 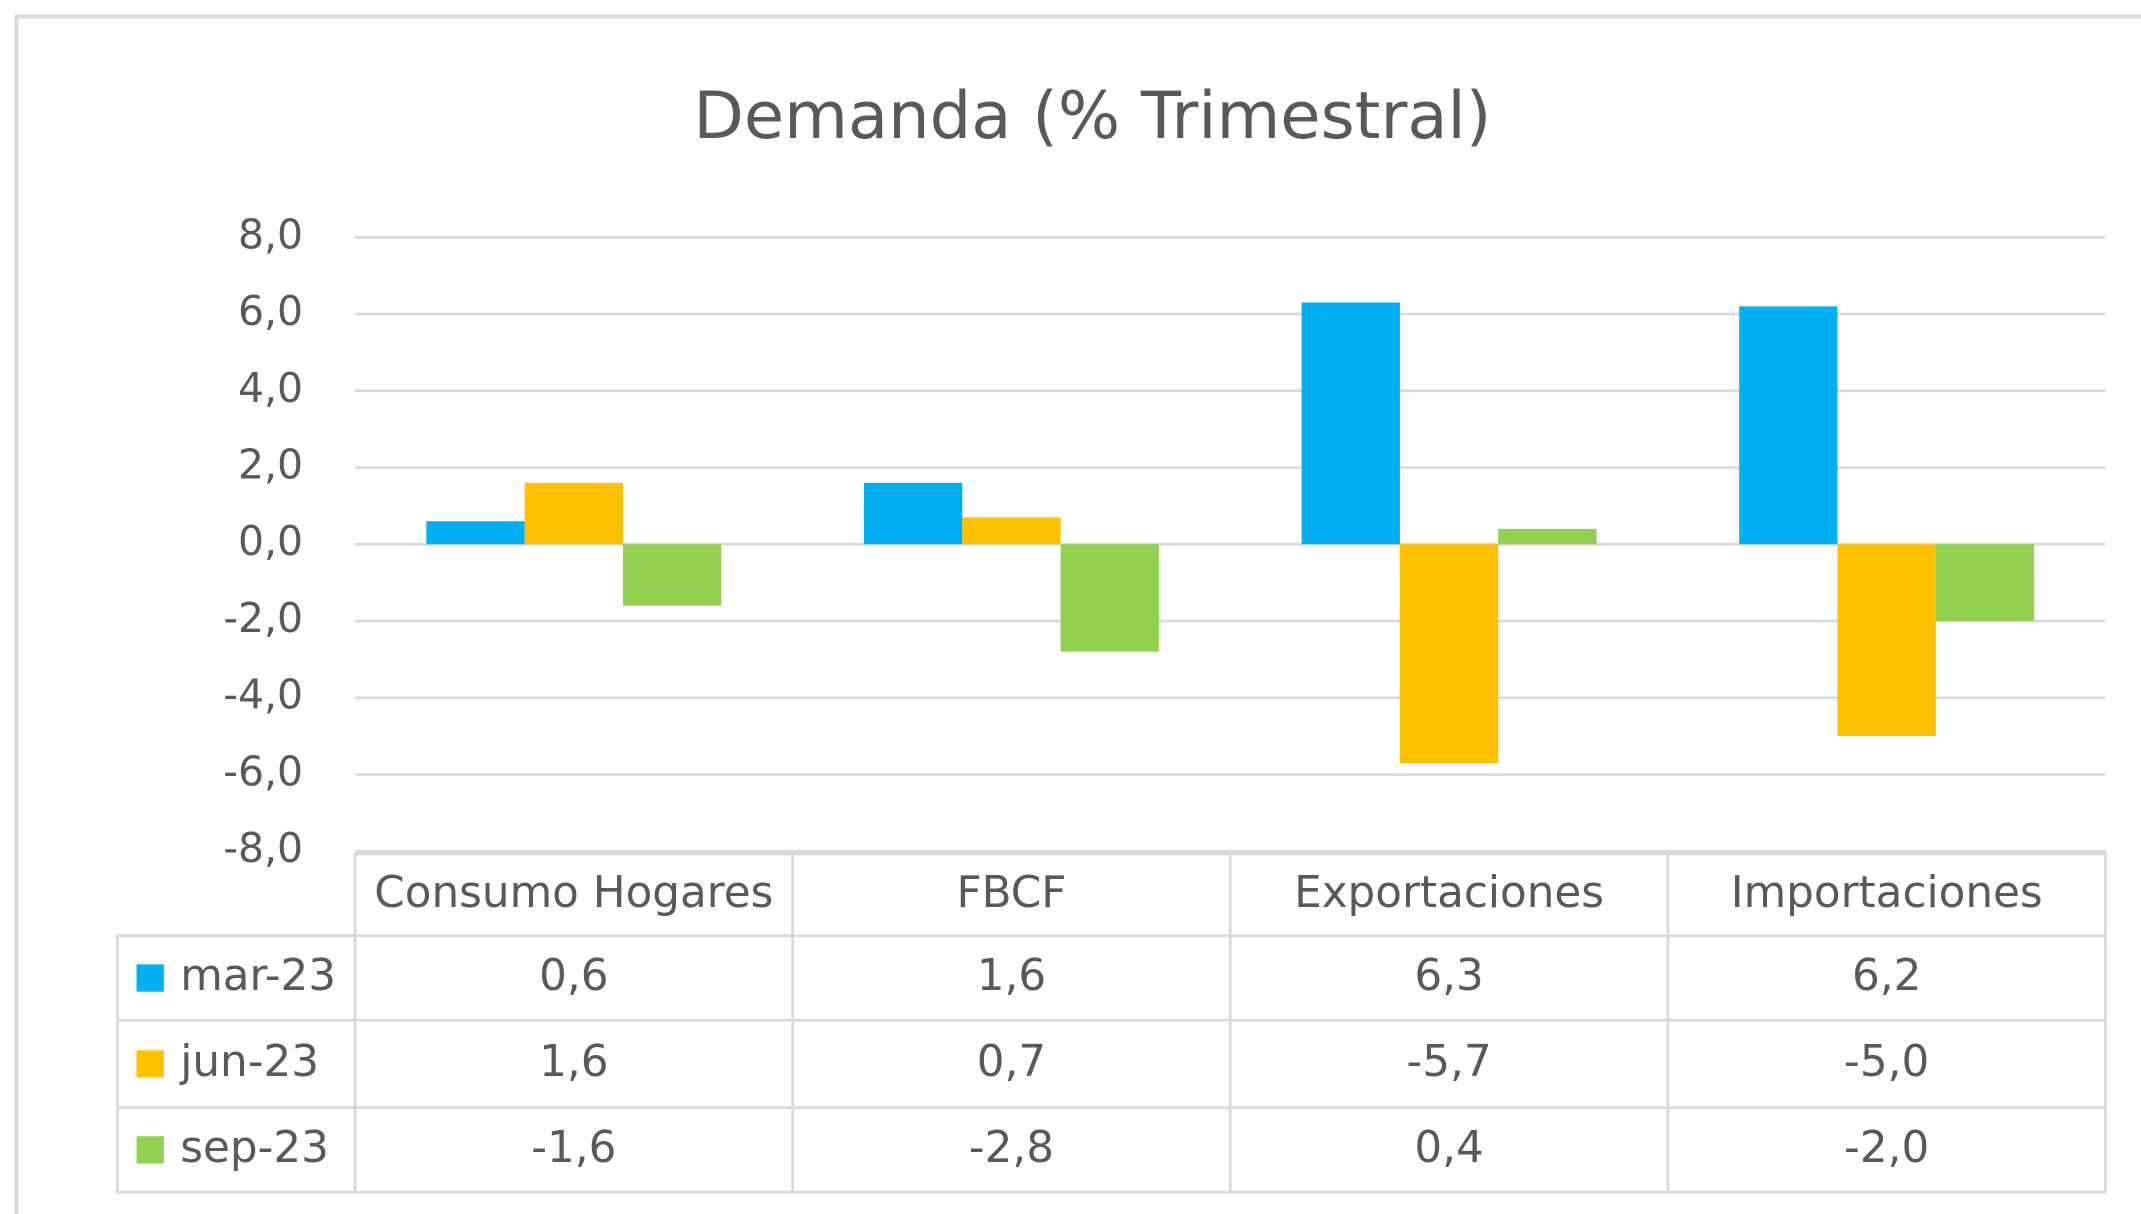 What do you see at coordinates (263, 771) in the screenshot?
I see `y-tick-label: -6,0` at bounding box center [263, 771].